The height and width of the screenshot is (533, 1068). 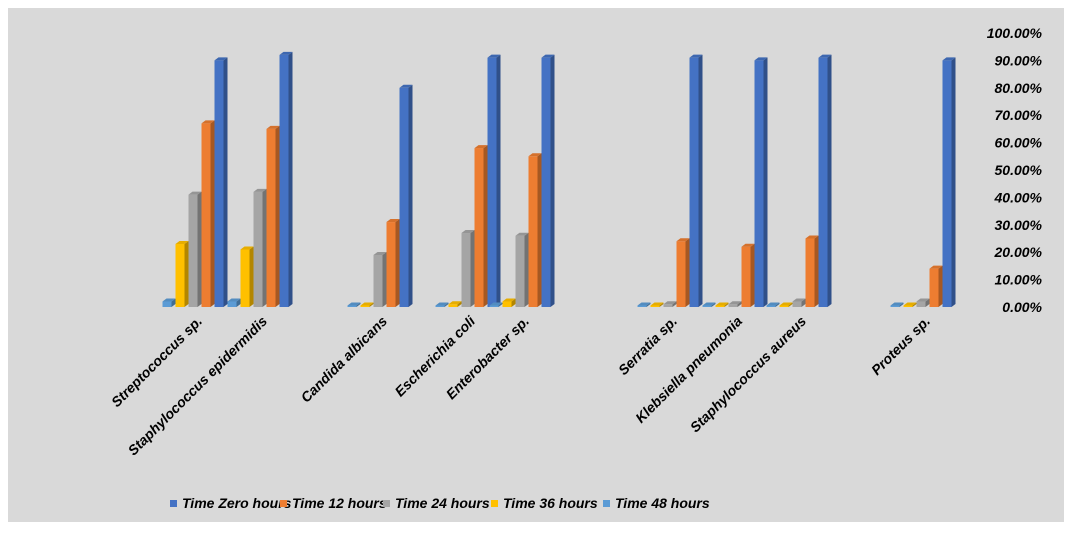 I want to click on bar-staphylococcus-epidermidis-time-36-hours, so click(x=247, y=276).